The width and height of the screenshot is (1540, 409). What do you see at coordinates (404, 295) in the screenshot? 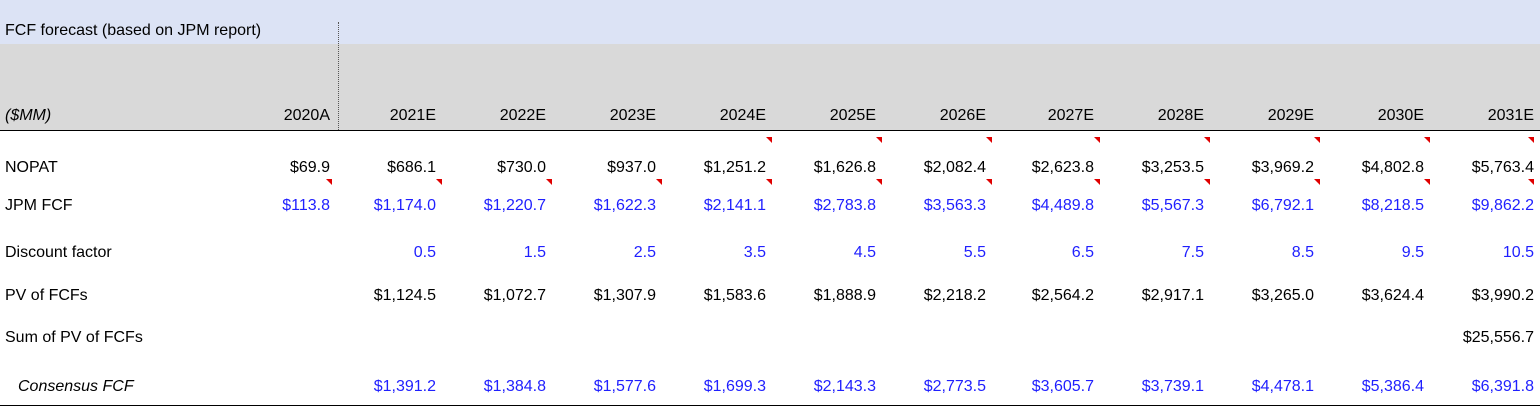
I see `cell-pv-fcfs: $1,124.5` at bounding box center [404, 295].